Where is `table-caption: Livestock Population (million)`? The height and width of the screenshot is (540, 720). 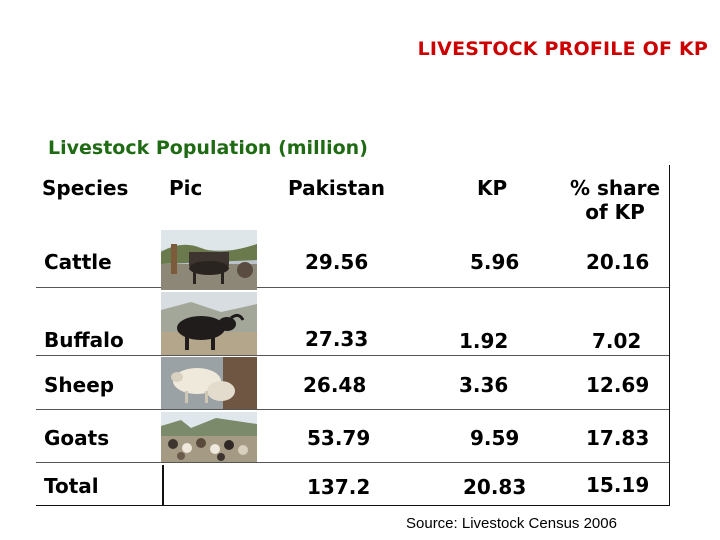
table-caption: Livestock Population (million) is located at coordinates (208, 148).